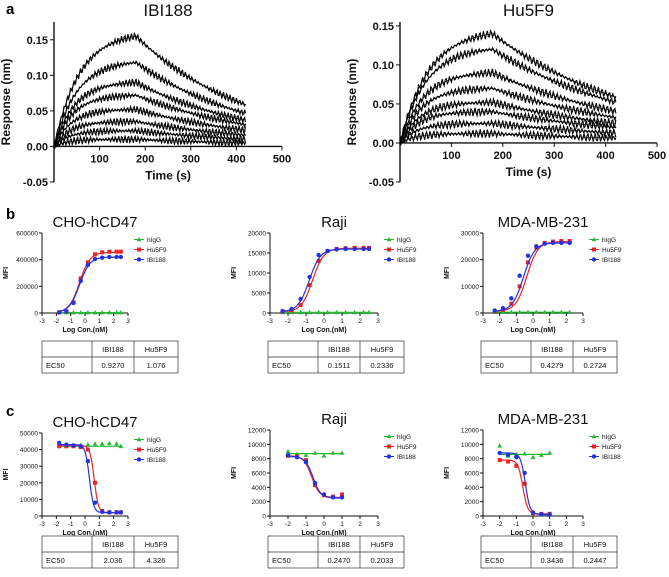 The width and height of the screenshot is (669, 577). What do you see at coordinates (336, 357) in the screenshot?
I see `ec50-table-b-Raji: IBI188 Hu5F9 EC50 0.1511 0.2336` at bounding box center [336, 357].